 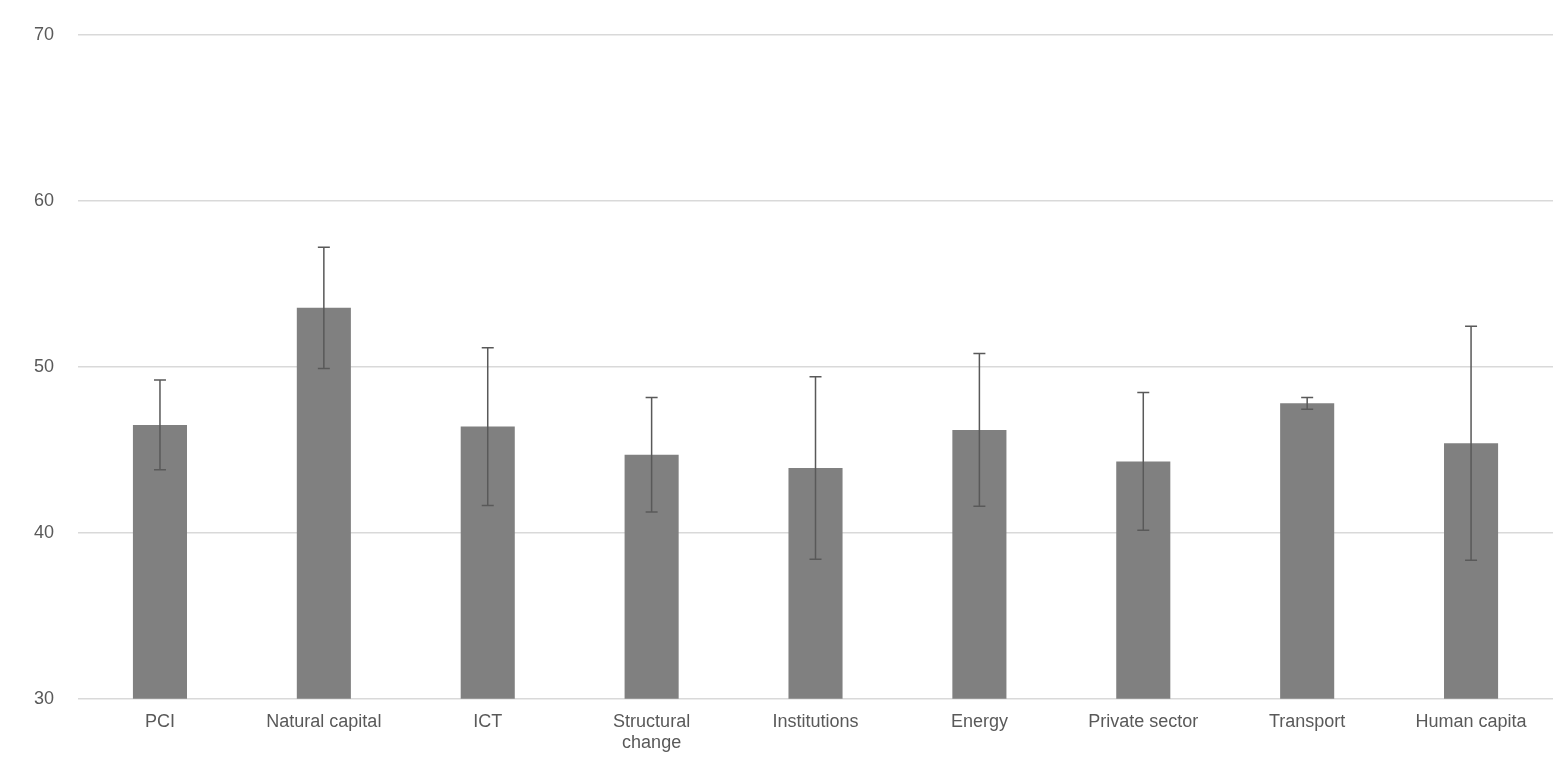 What do you see at coordinates (44, 33) in the screenshot?
I see `y-tick-label: 70` at bounding box center [44, 33].